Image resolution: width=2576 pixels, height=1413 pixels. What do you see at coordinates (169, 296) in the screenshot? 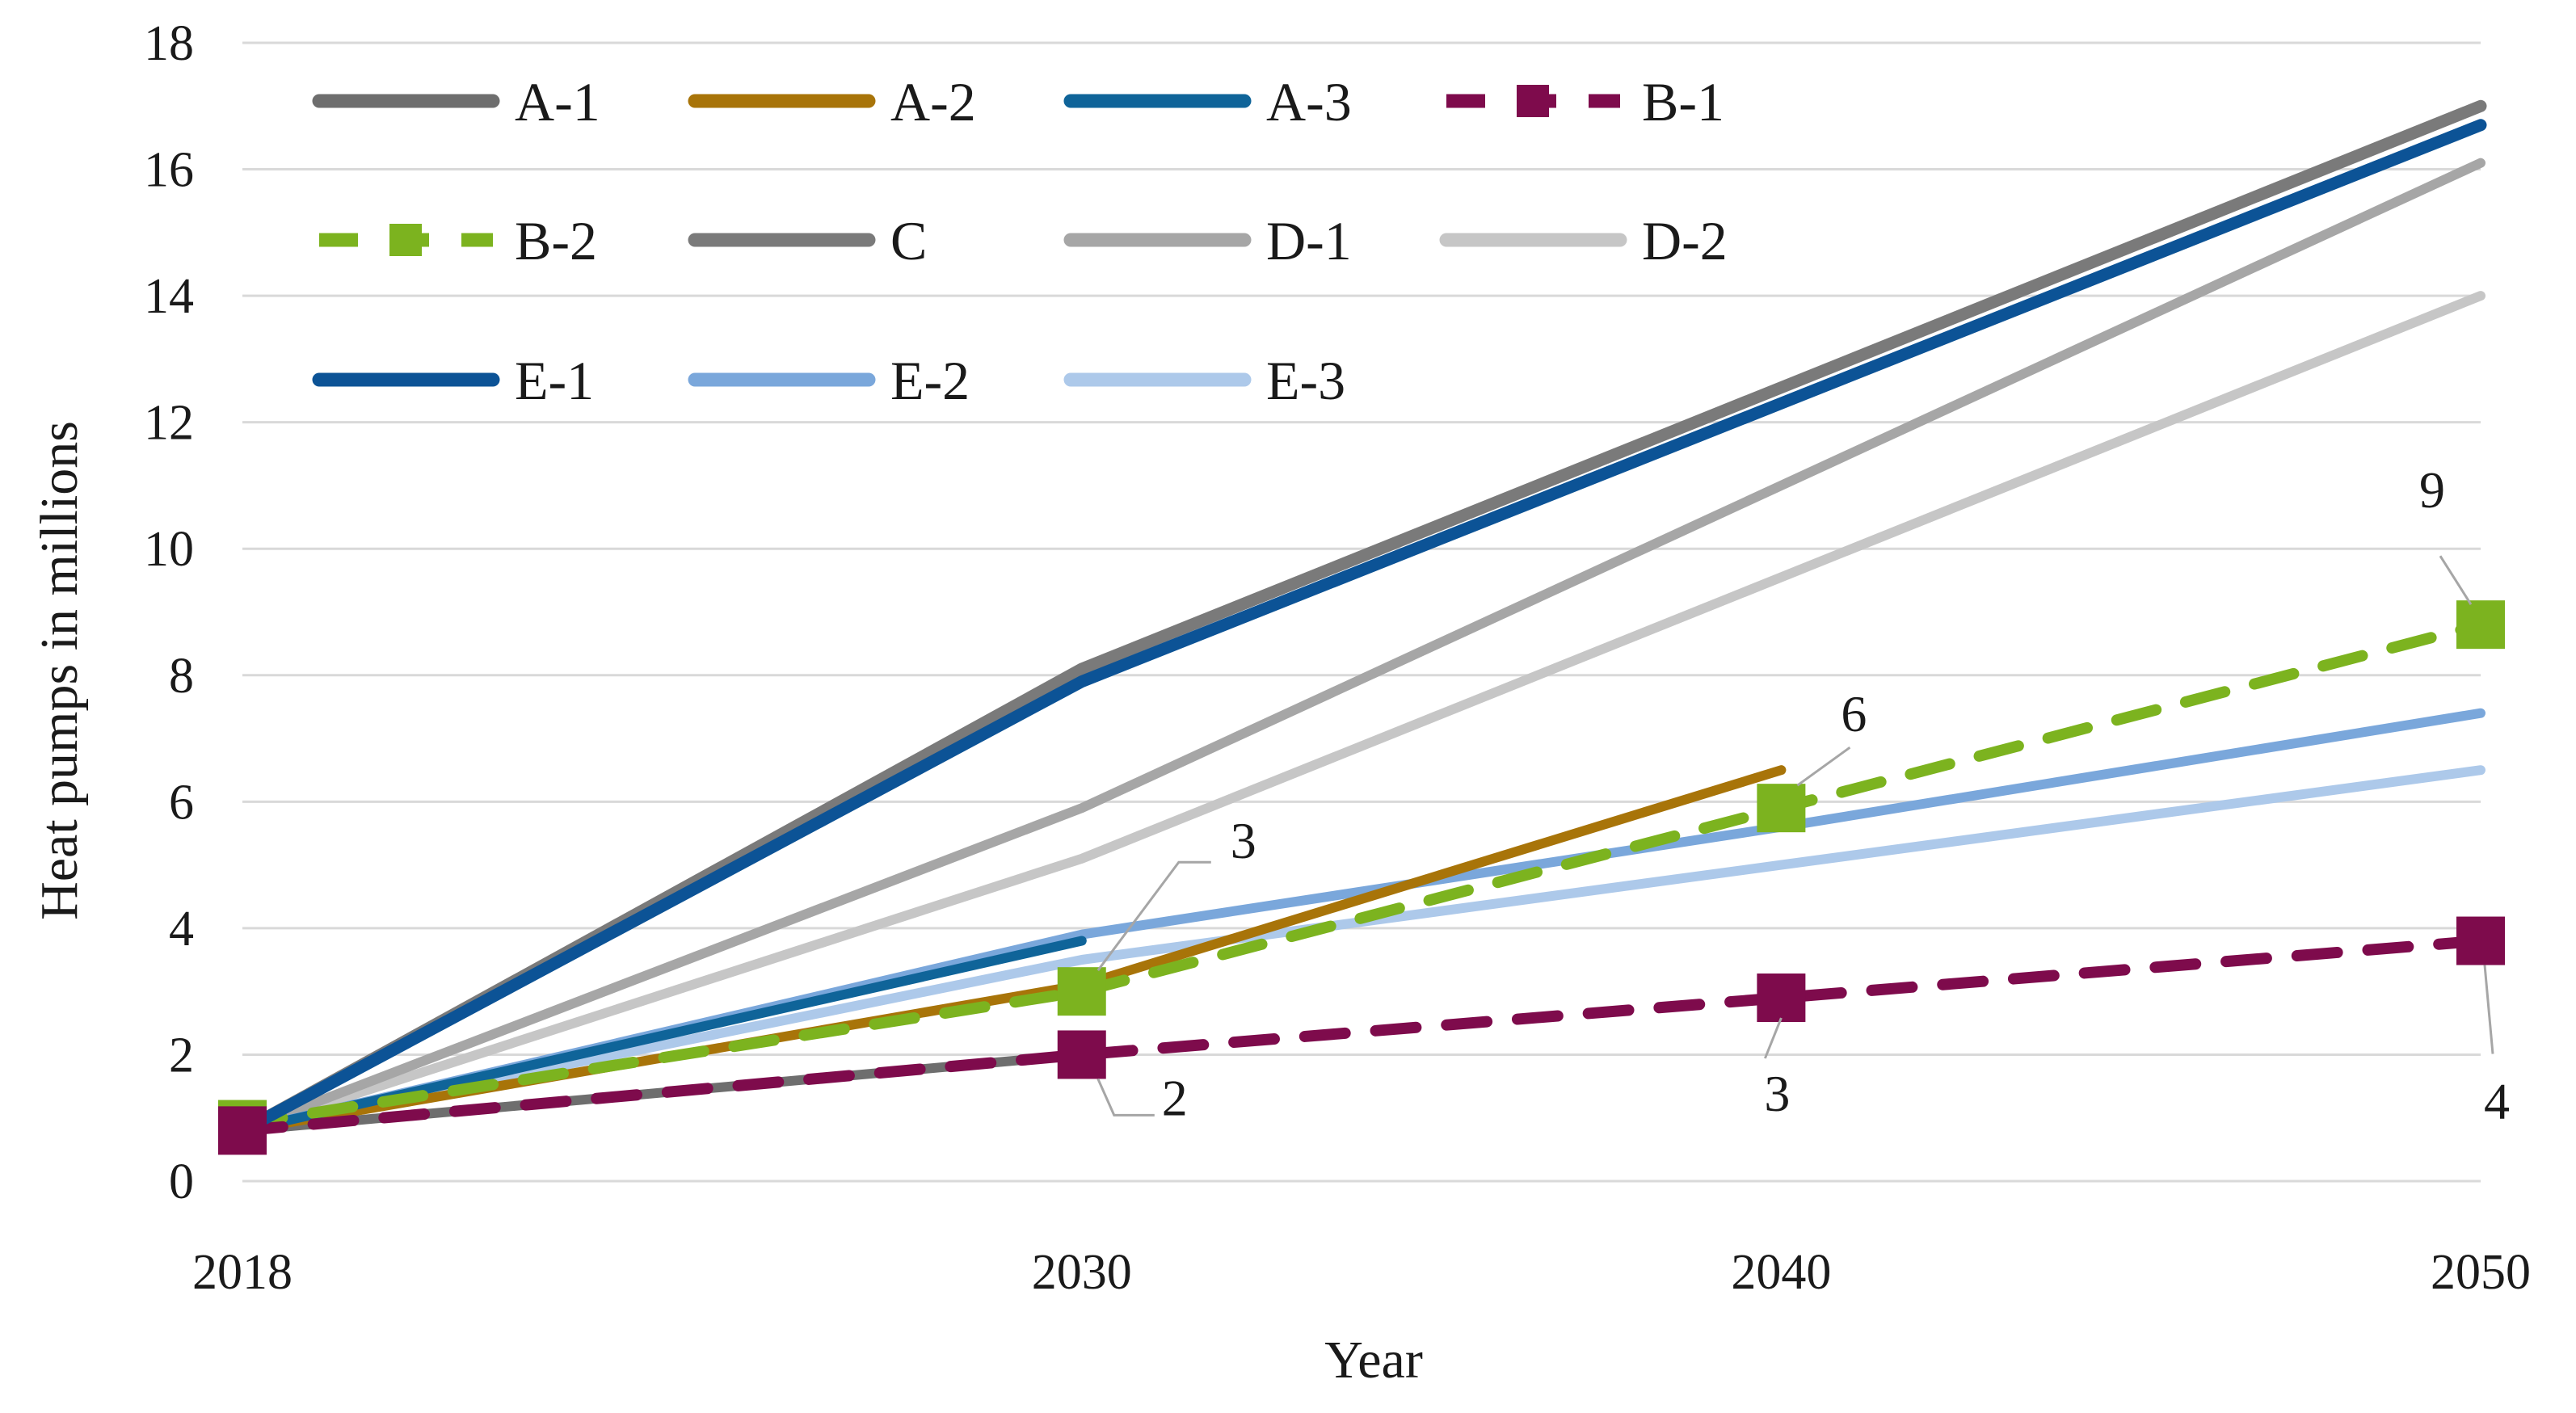
I see `y-tick-label: 14` at bounding box center [169, 296].